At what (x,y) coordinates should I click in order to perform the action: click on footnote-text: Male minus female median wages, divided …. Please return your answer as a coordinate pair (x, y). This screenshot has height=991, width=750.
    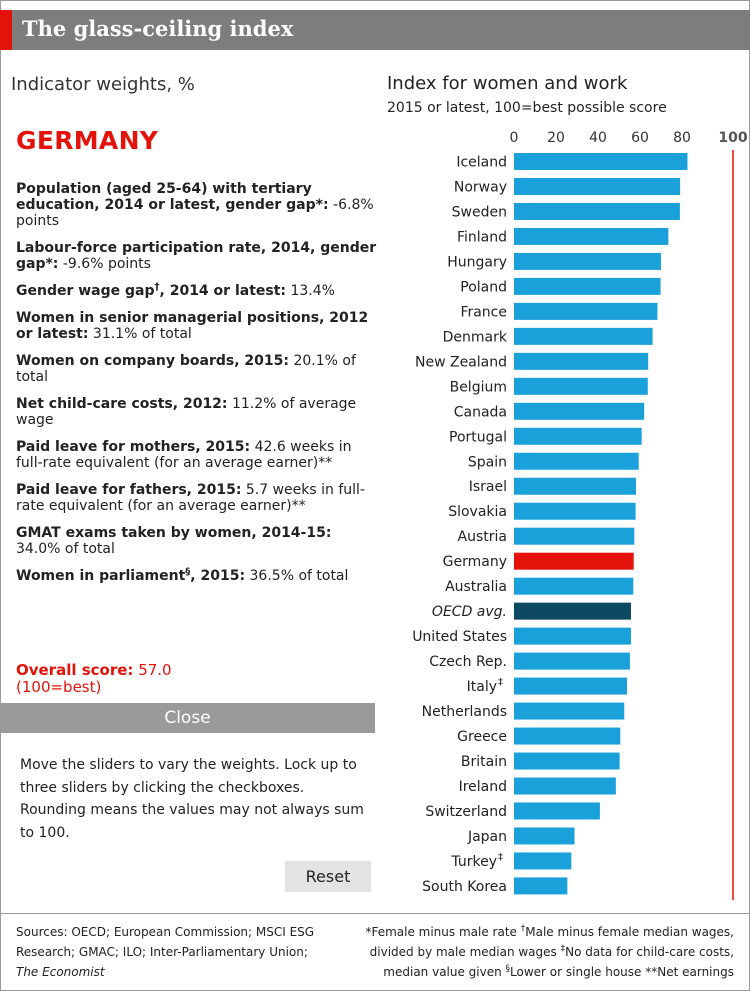
    Looking at the image, I should click on (551, 942).